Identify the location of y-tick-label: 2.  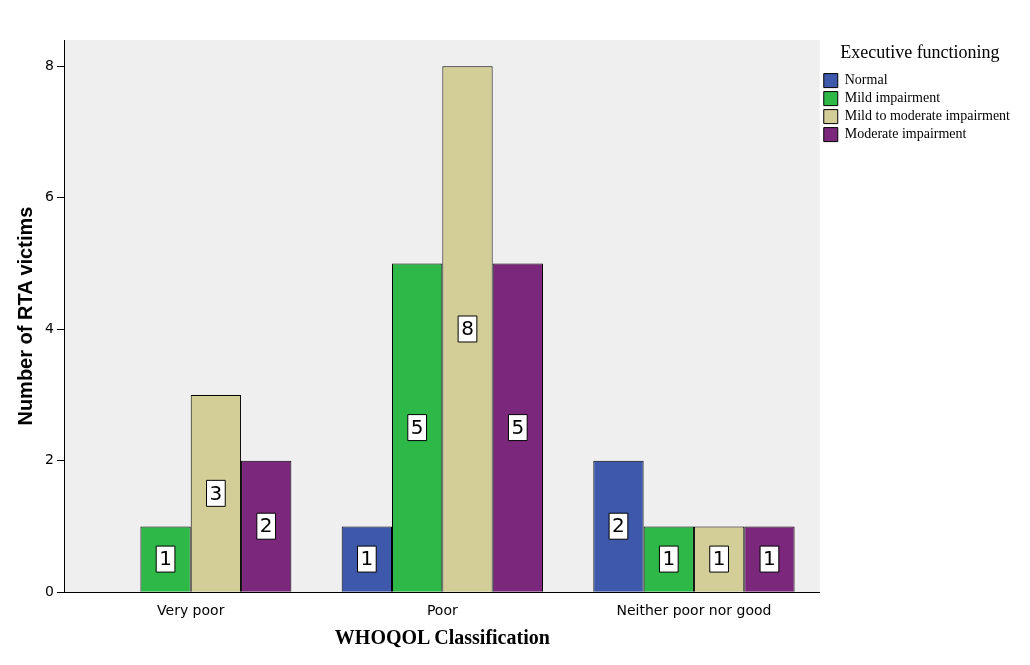
(49, 459).